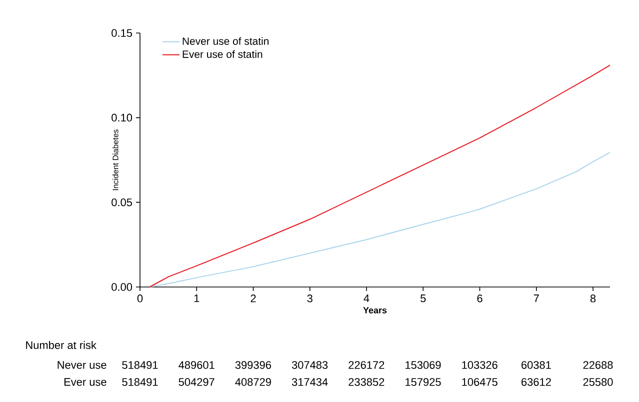  Describe the element at coordinates (479, 298) in the screenshot. I see `x-tick-label: 6` at that location.